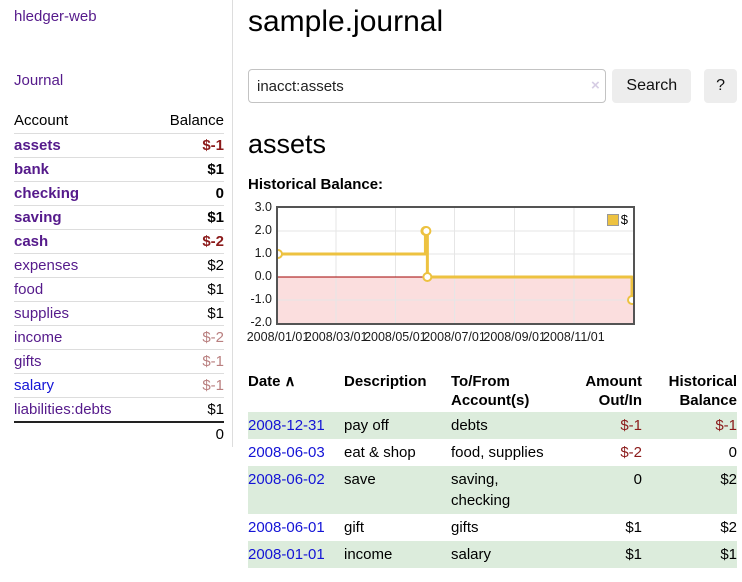 The height and width of the screenshot is (582, 742). I want to click on transaction-description: save, so click(360, 479).